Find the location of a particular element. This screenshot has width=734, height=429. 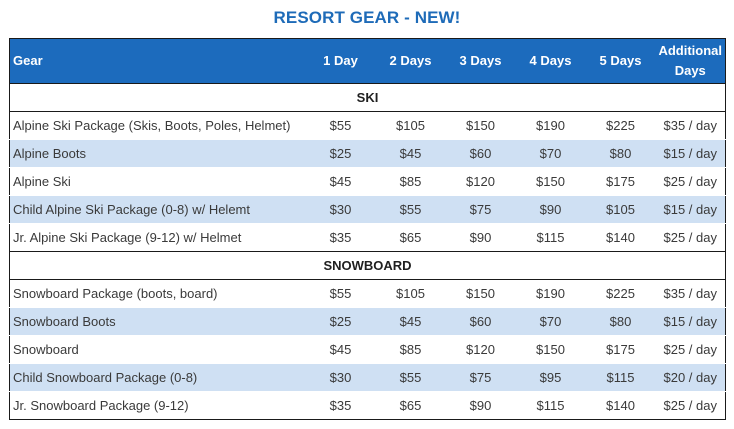

section-row: SKI is located at coordinates (367, 97).